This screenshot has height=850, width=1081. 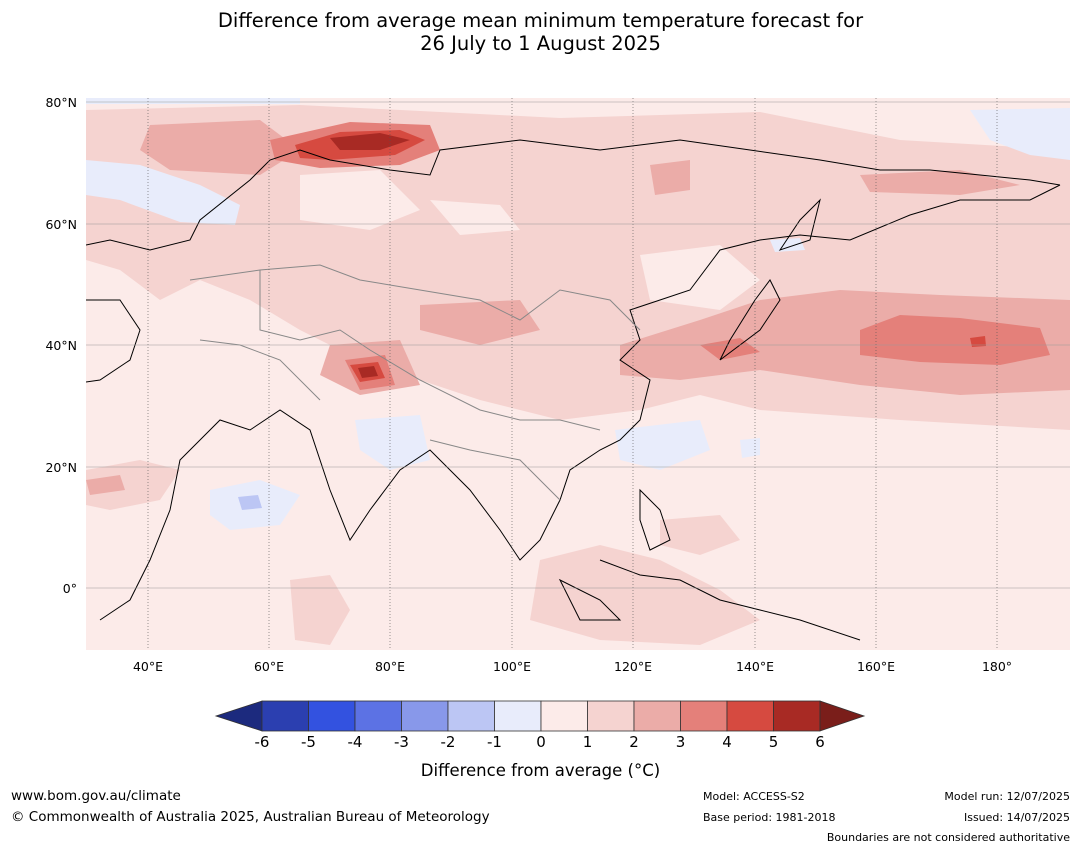 I want to click on colorbar-tick-label: 4, so click(x=727, y=742).